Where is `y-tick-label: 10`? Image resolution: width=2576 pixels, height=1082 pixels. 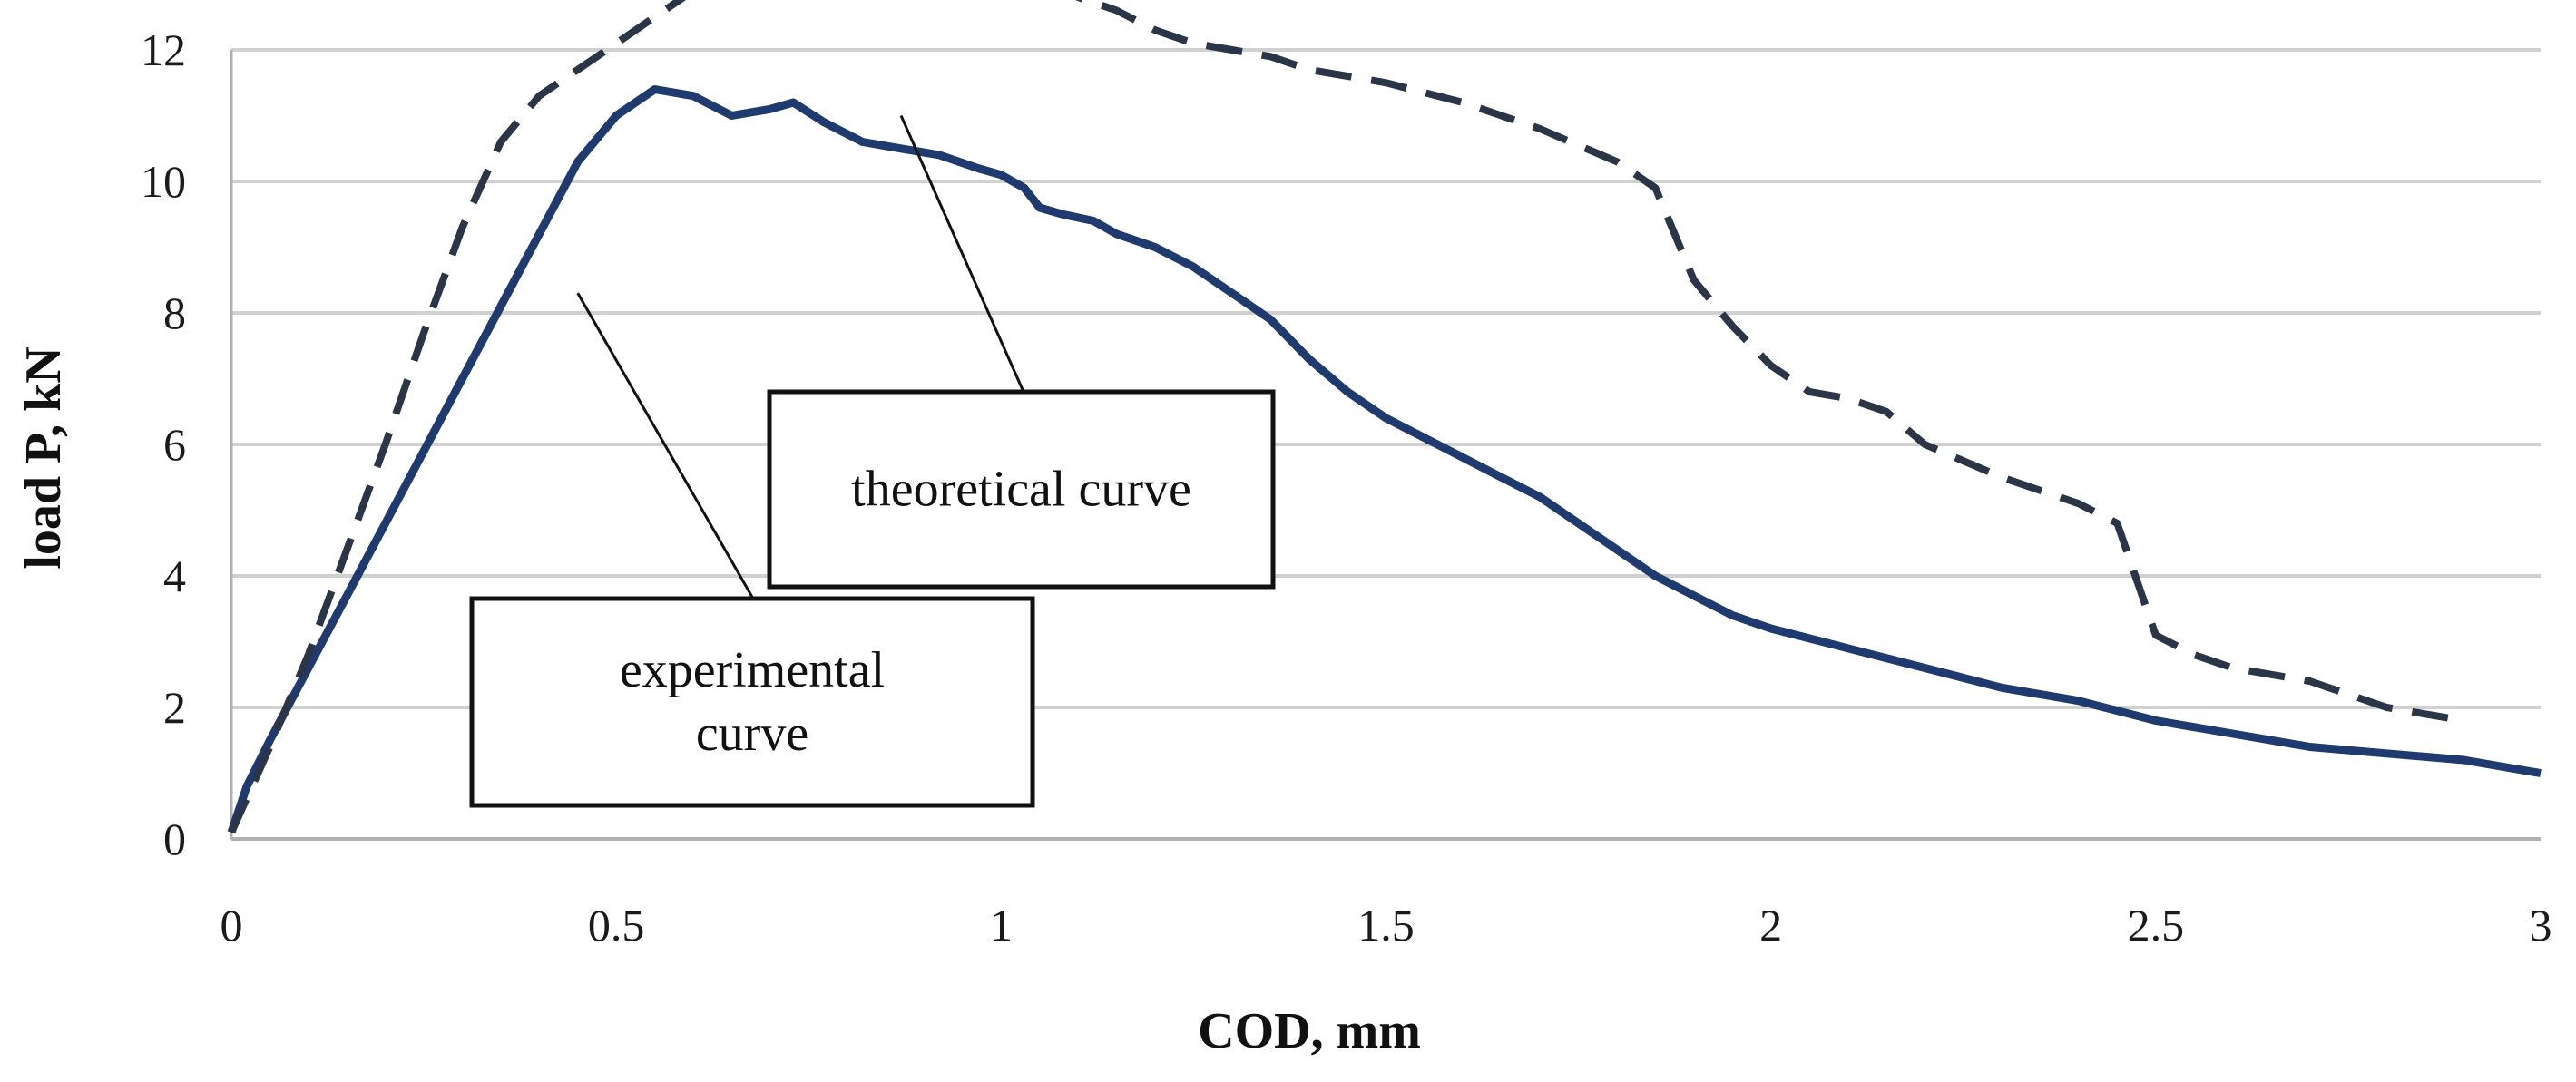 y-tick-label: 10 is located at coordinates (163, 182).